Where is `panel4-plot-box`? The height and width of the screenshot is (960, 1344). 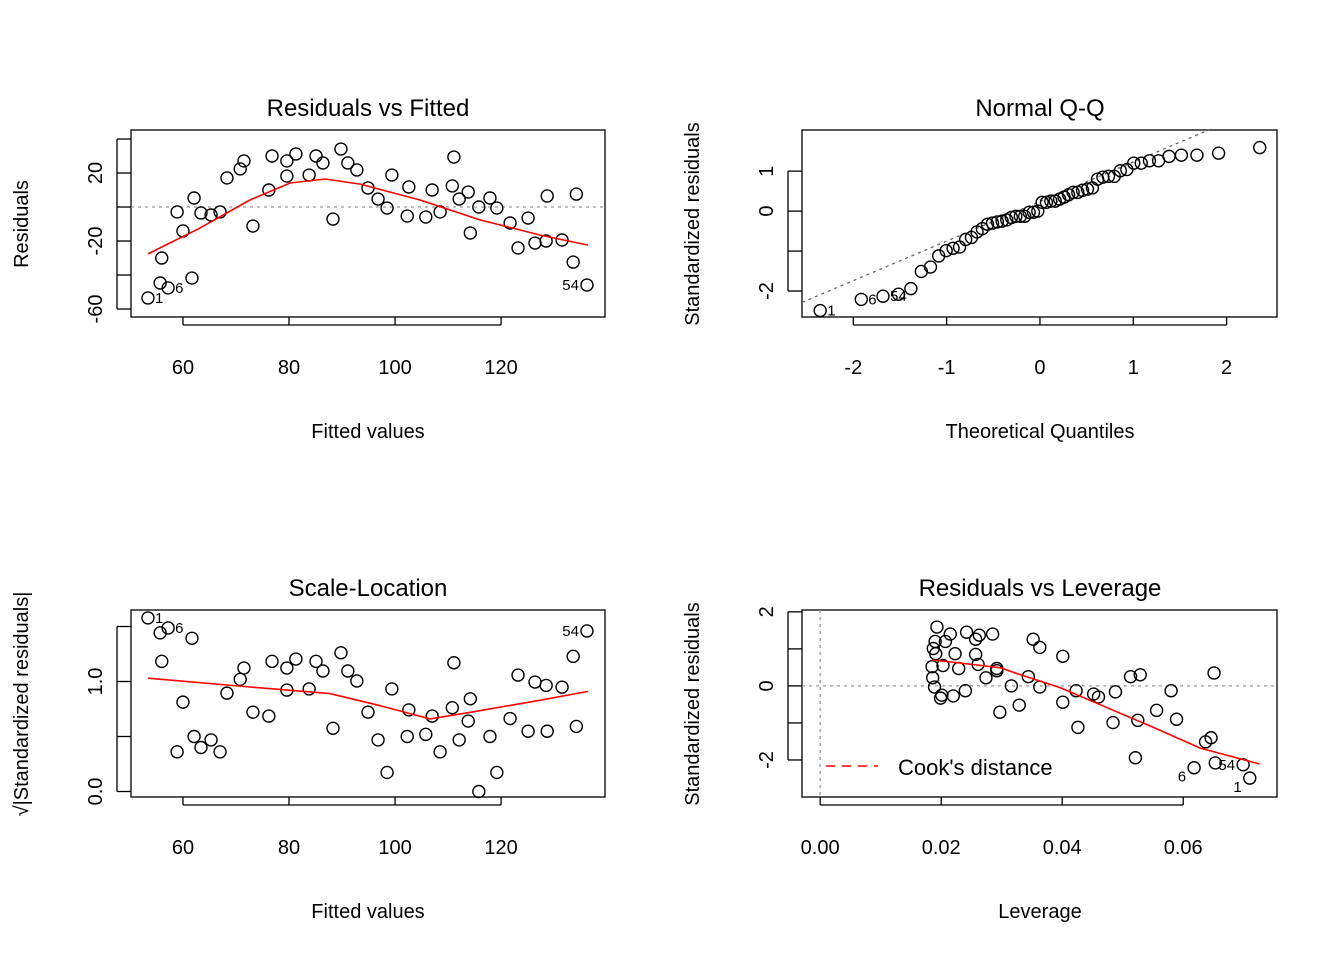 panel4-plot-box is located at coordinates (1039, 703).